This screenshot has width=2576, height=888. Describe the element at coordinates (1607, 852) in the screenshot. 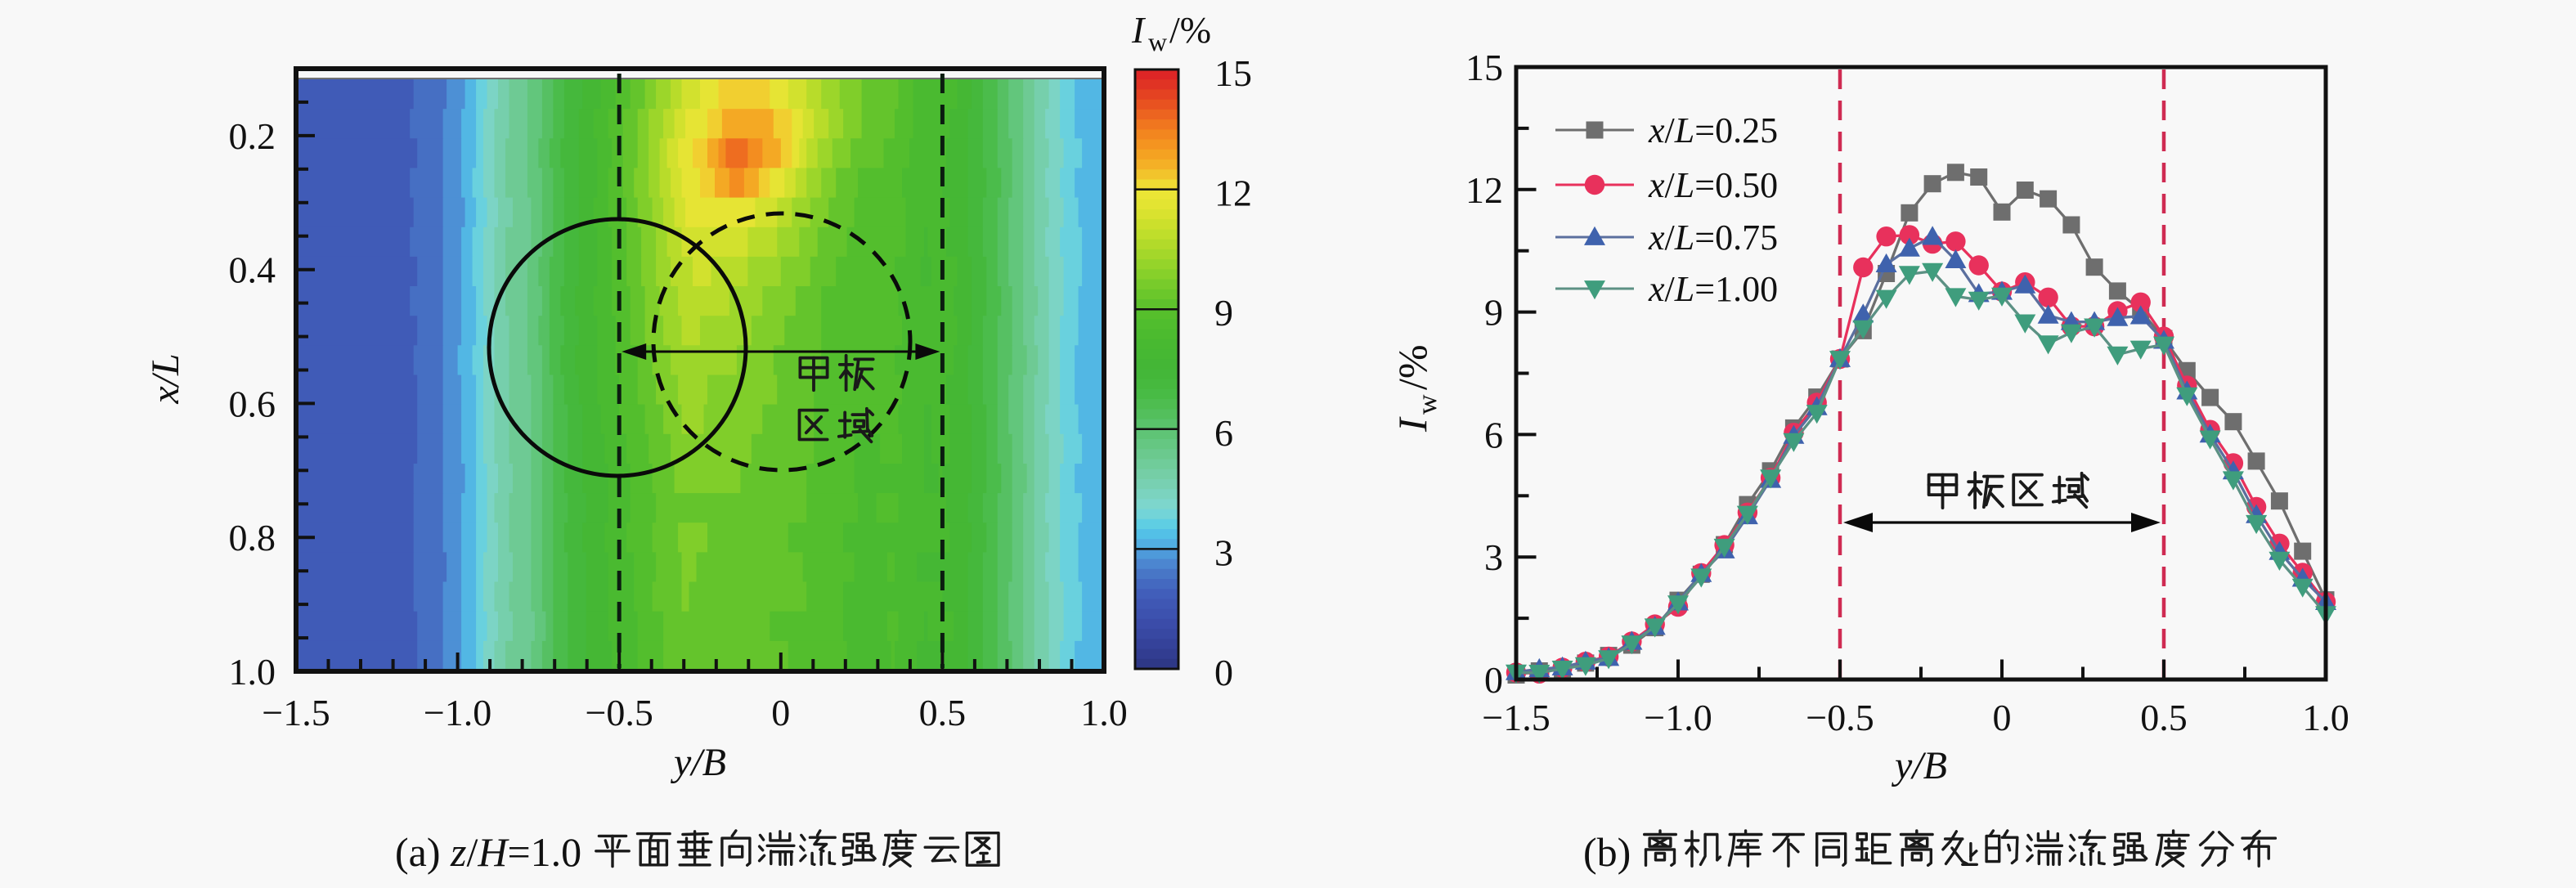

I see `svg-text: (b)` at that location.